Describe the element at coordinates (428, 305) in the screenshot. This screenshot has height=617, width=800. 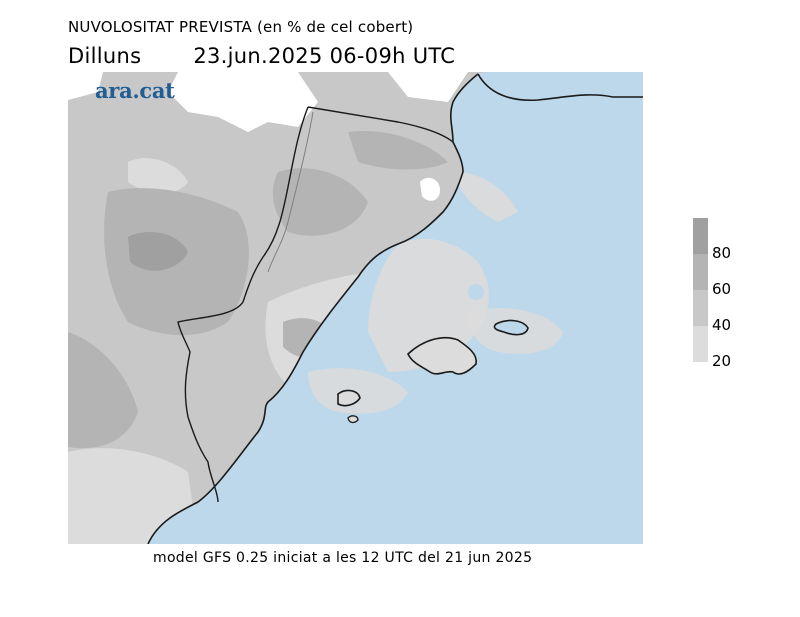
I see `cloud-over-sea` at that location.